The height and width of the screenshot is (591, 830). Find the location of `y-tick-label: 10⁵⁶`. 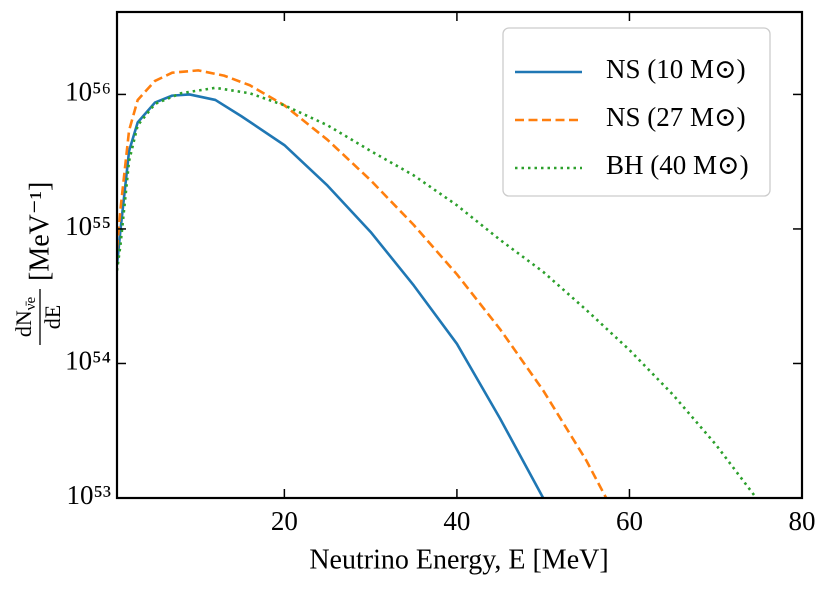

y-tick-label: 10⁵⁶ is located at coordinates (88, 92).